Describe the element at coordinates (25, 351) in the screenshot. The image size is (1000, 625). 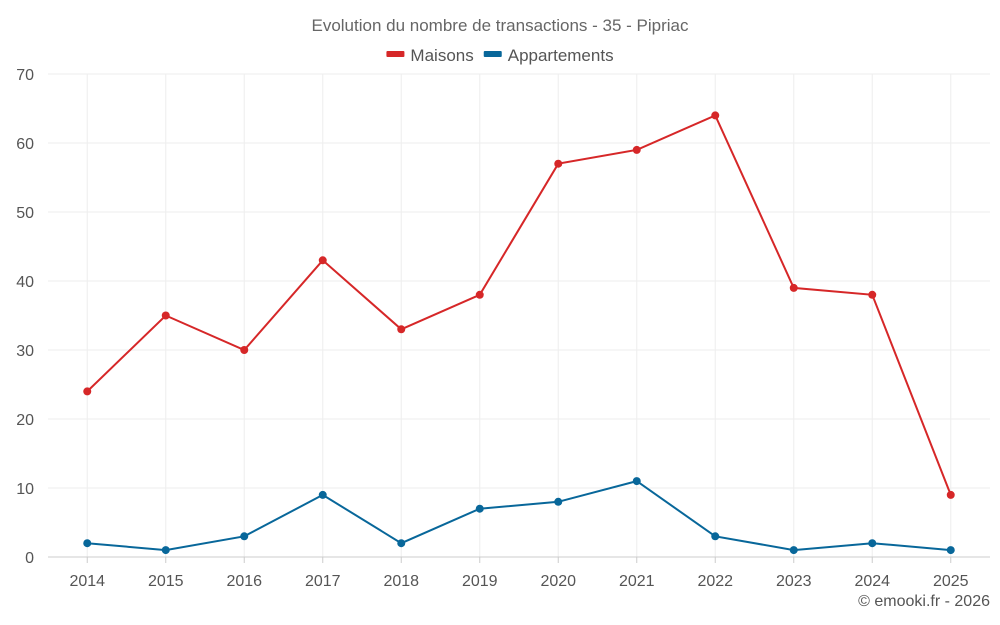
I see `y-tick-label: 30` at that location.